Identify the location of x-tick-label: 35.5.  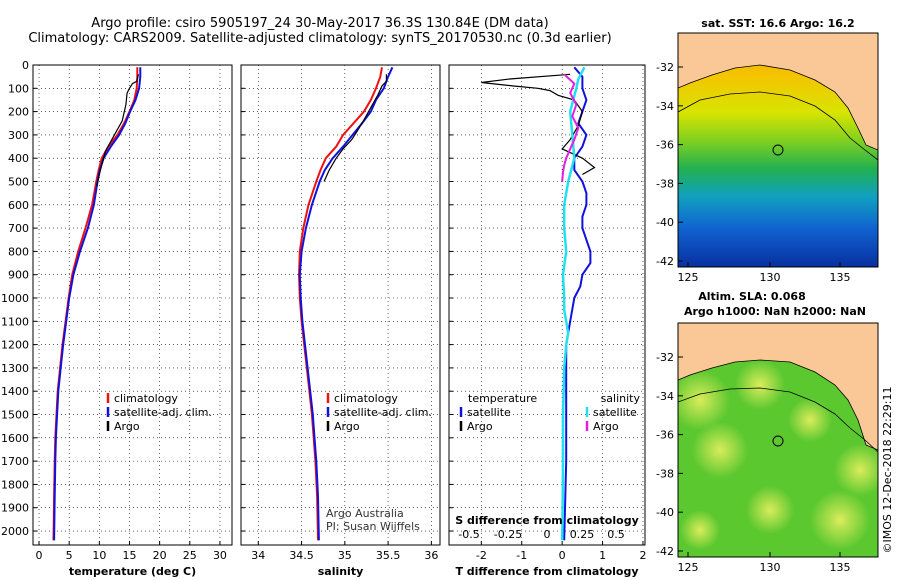
(388, 555).